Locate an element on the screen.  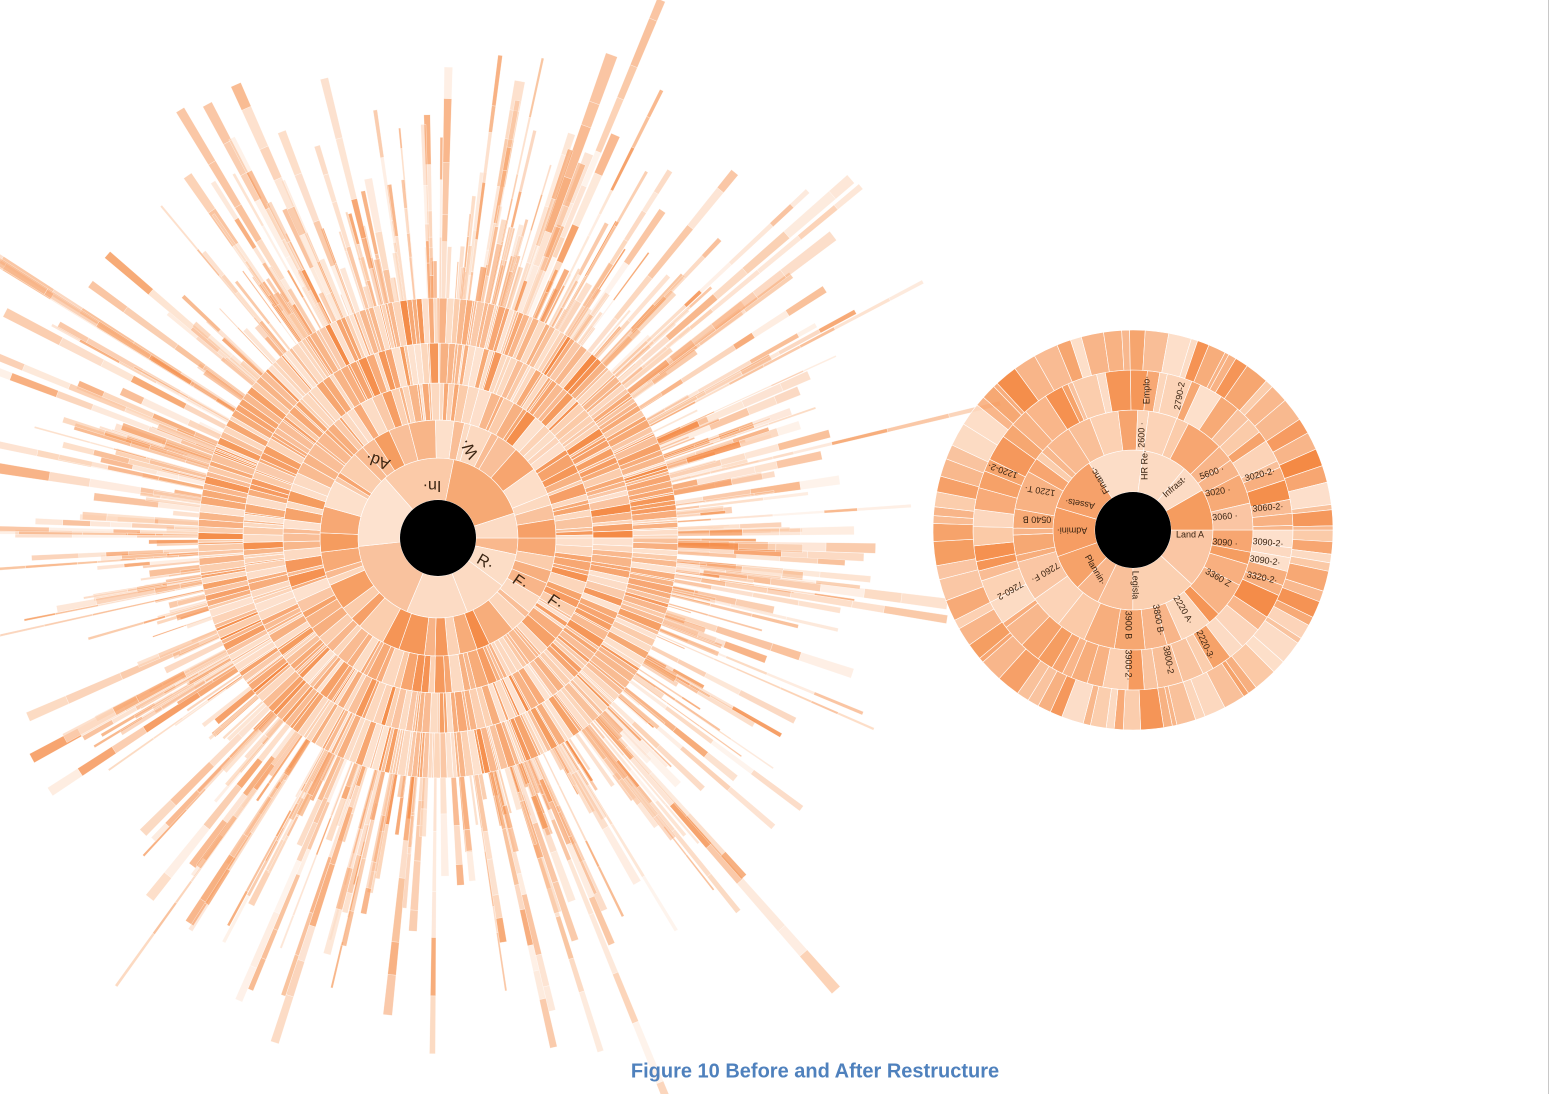
sunburst-label: 3060 · is located at coordinates (1225, 516).